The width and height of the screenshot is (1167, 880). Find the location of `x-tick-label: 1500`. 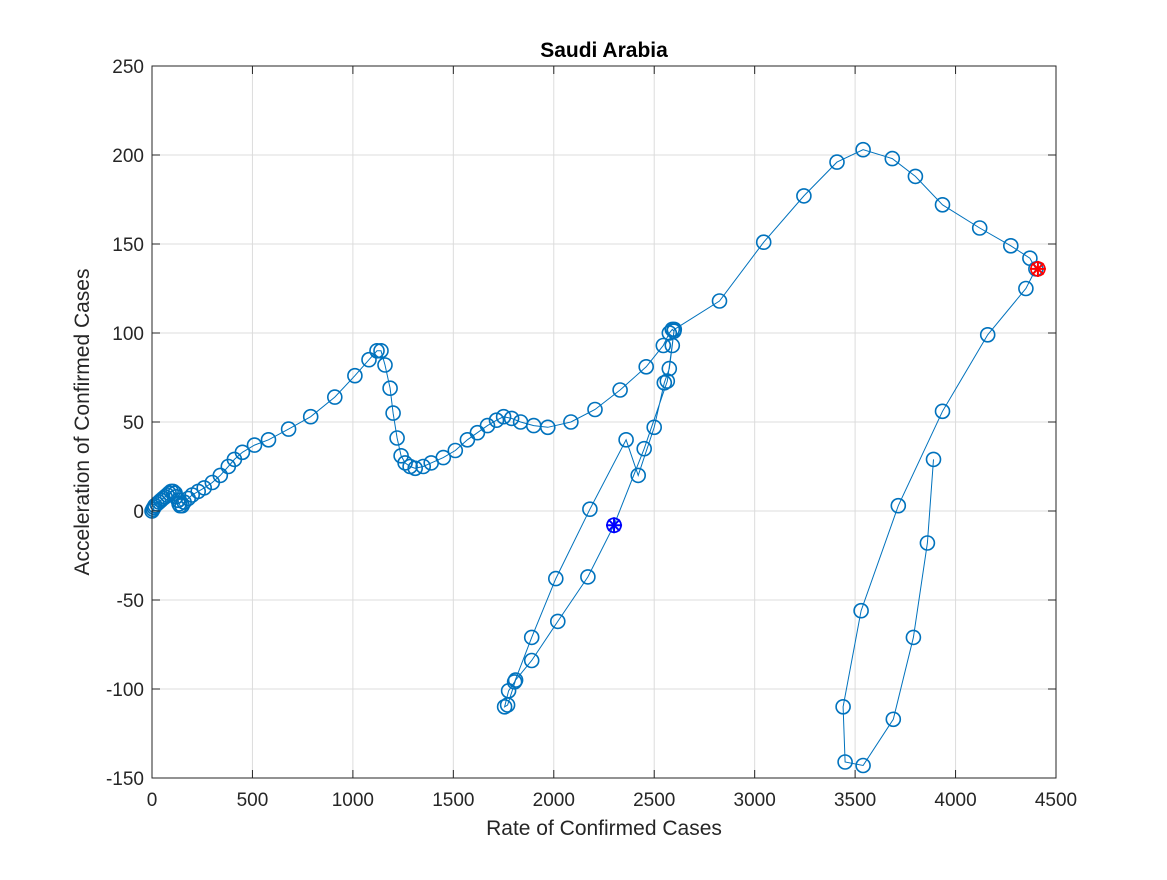

x-tick-label: 1500 is located at coordinates (453, 800).